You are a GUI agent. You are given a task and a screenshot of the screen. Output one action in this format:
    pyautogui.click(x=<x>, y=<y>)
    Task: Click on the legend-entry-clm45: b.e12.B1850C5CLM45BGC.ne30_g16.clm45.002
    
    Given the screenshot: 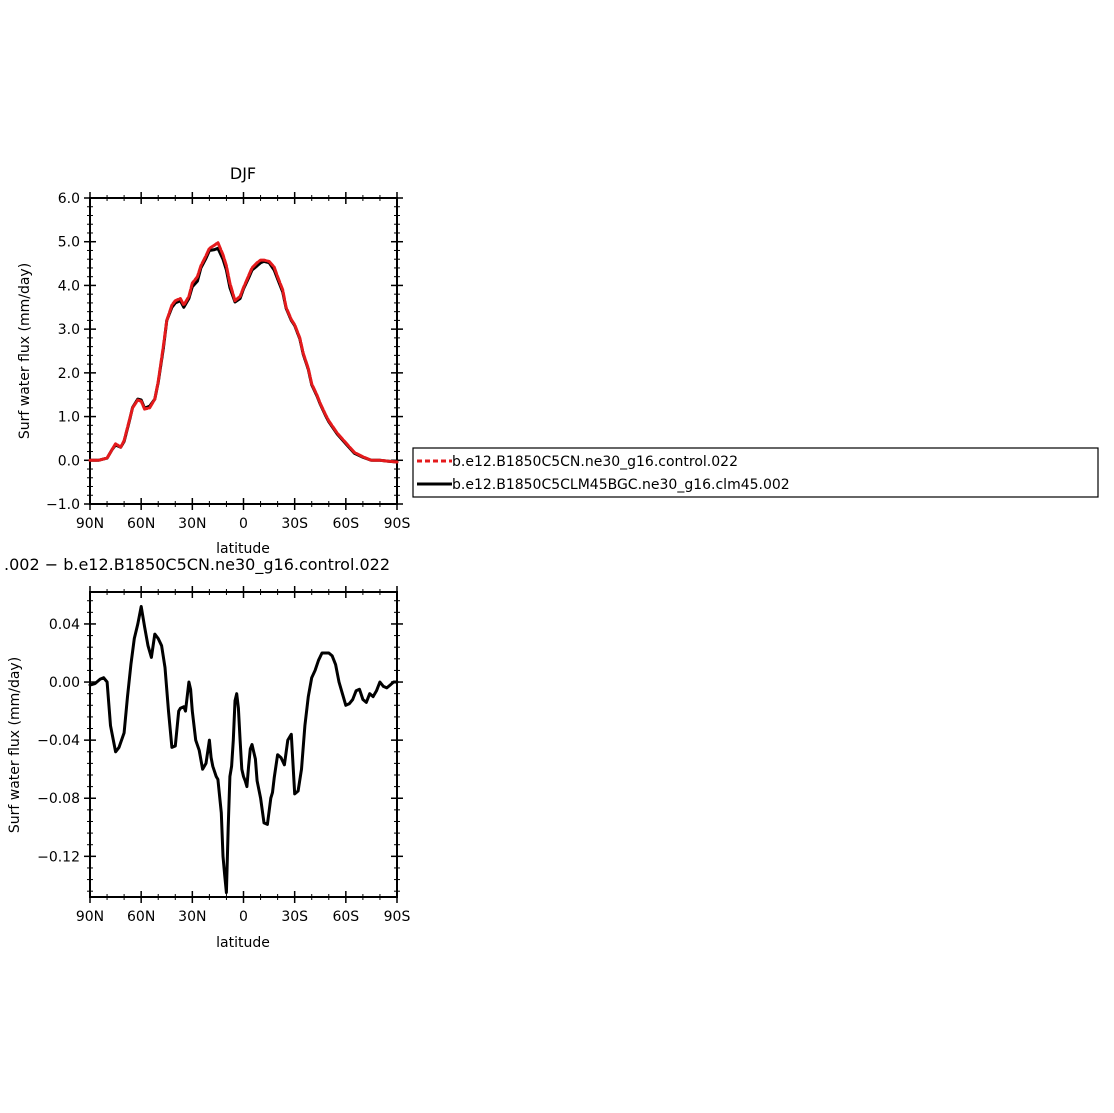 What is the action you would take?
    pyautogui.click(x=621, y=485)
    